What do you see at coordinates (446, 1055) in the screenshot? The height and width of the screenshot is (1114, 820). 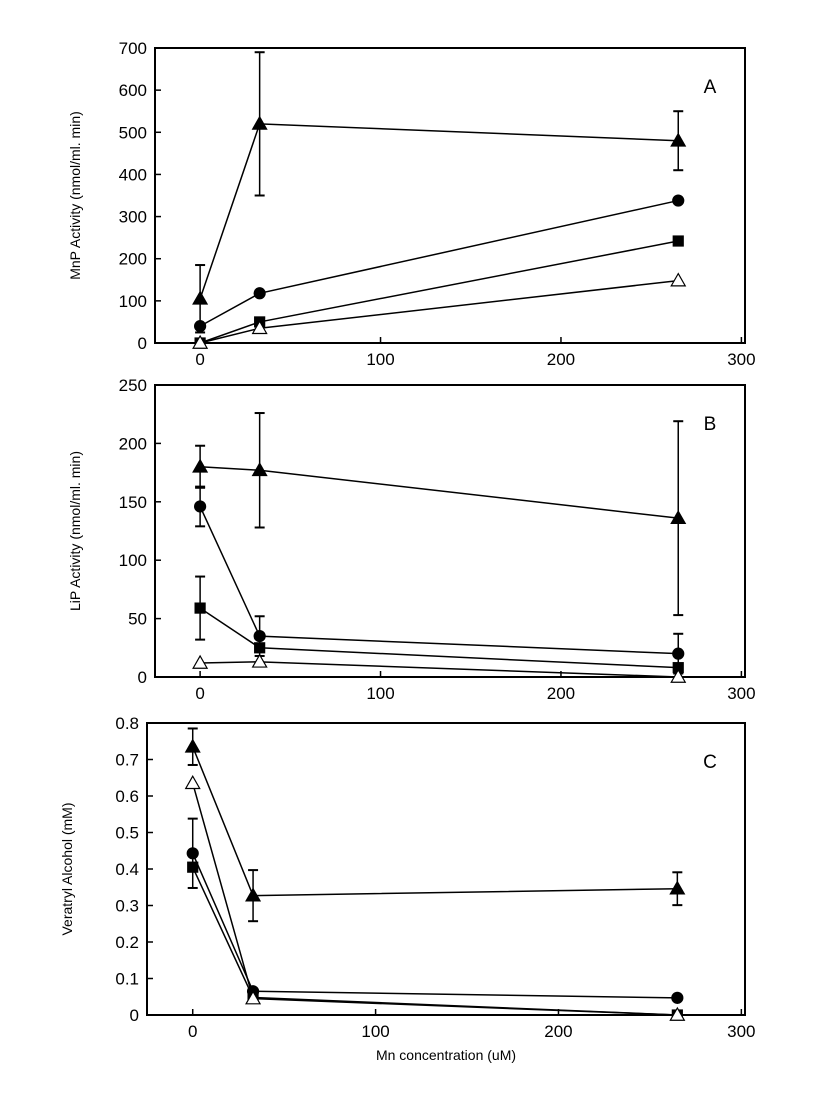 I see `x-axis-title: Mn concentration (uM)` at bounding box center [446, 1055].